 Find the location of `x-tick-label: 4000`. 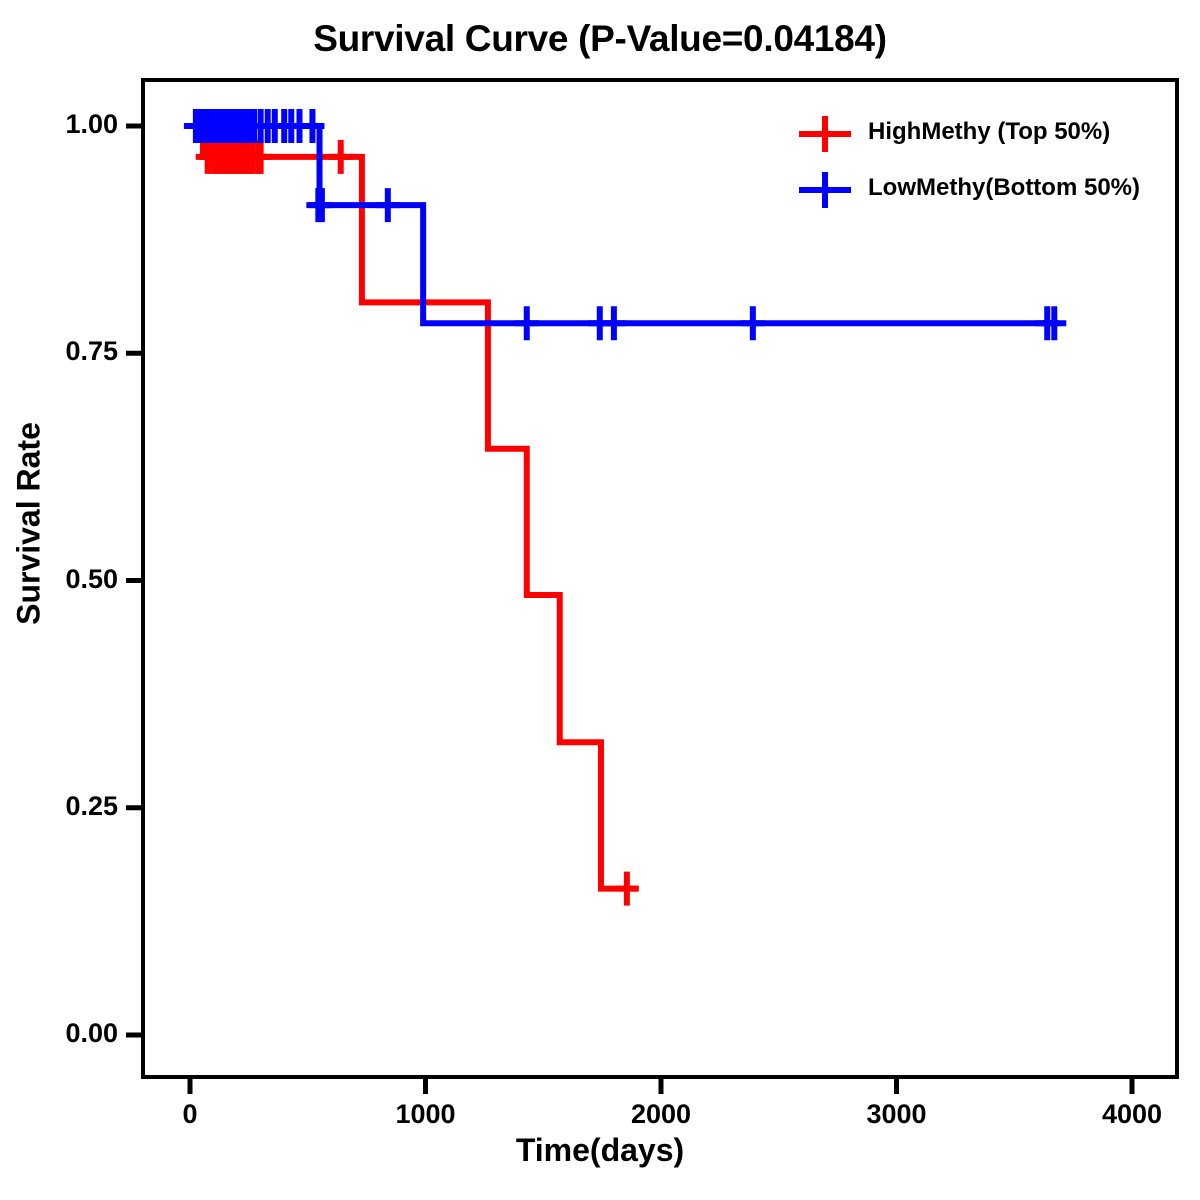

x-tick-label: 4000 is located at coordinates (1132, 1114).